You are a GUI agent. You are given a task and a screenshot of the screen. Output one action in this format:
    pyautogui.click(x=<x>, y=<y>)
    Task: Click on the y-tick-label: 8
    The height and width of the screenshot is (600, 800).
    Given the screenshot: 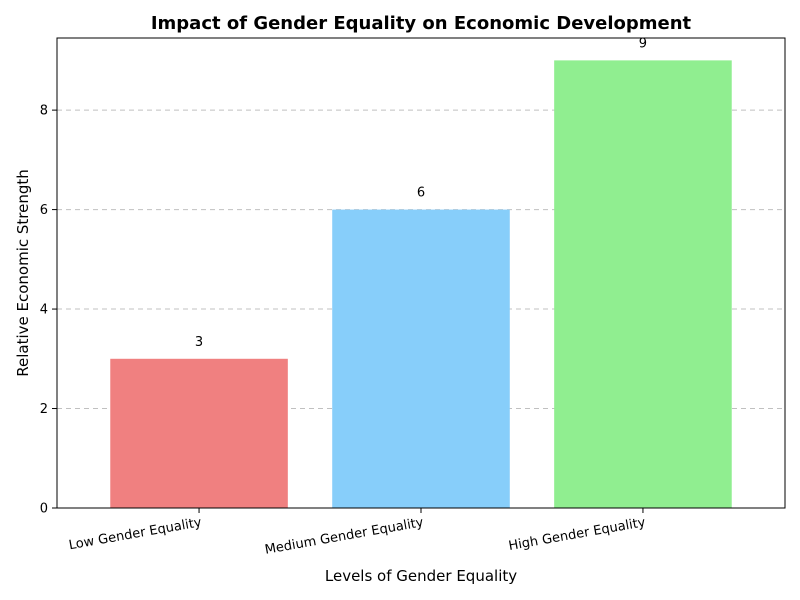 What is the action you would take?
    pyautogui.click(x=44, y=111)
    